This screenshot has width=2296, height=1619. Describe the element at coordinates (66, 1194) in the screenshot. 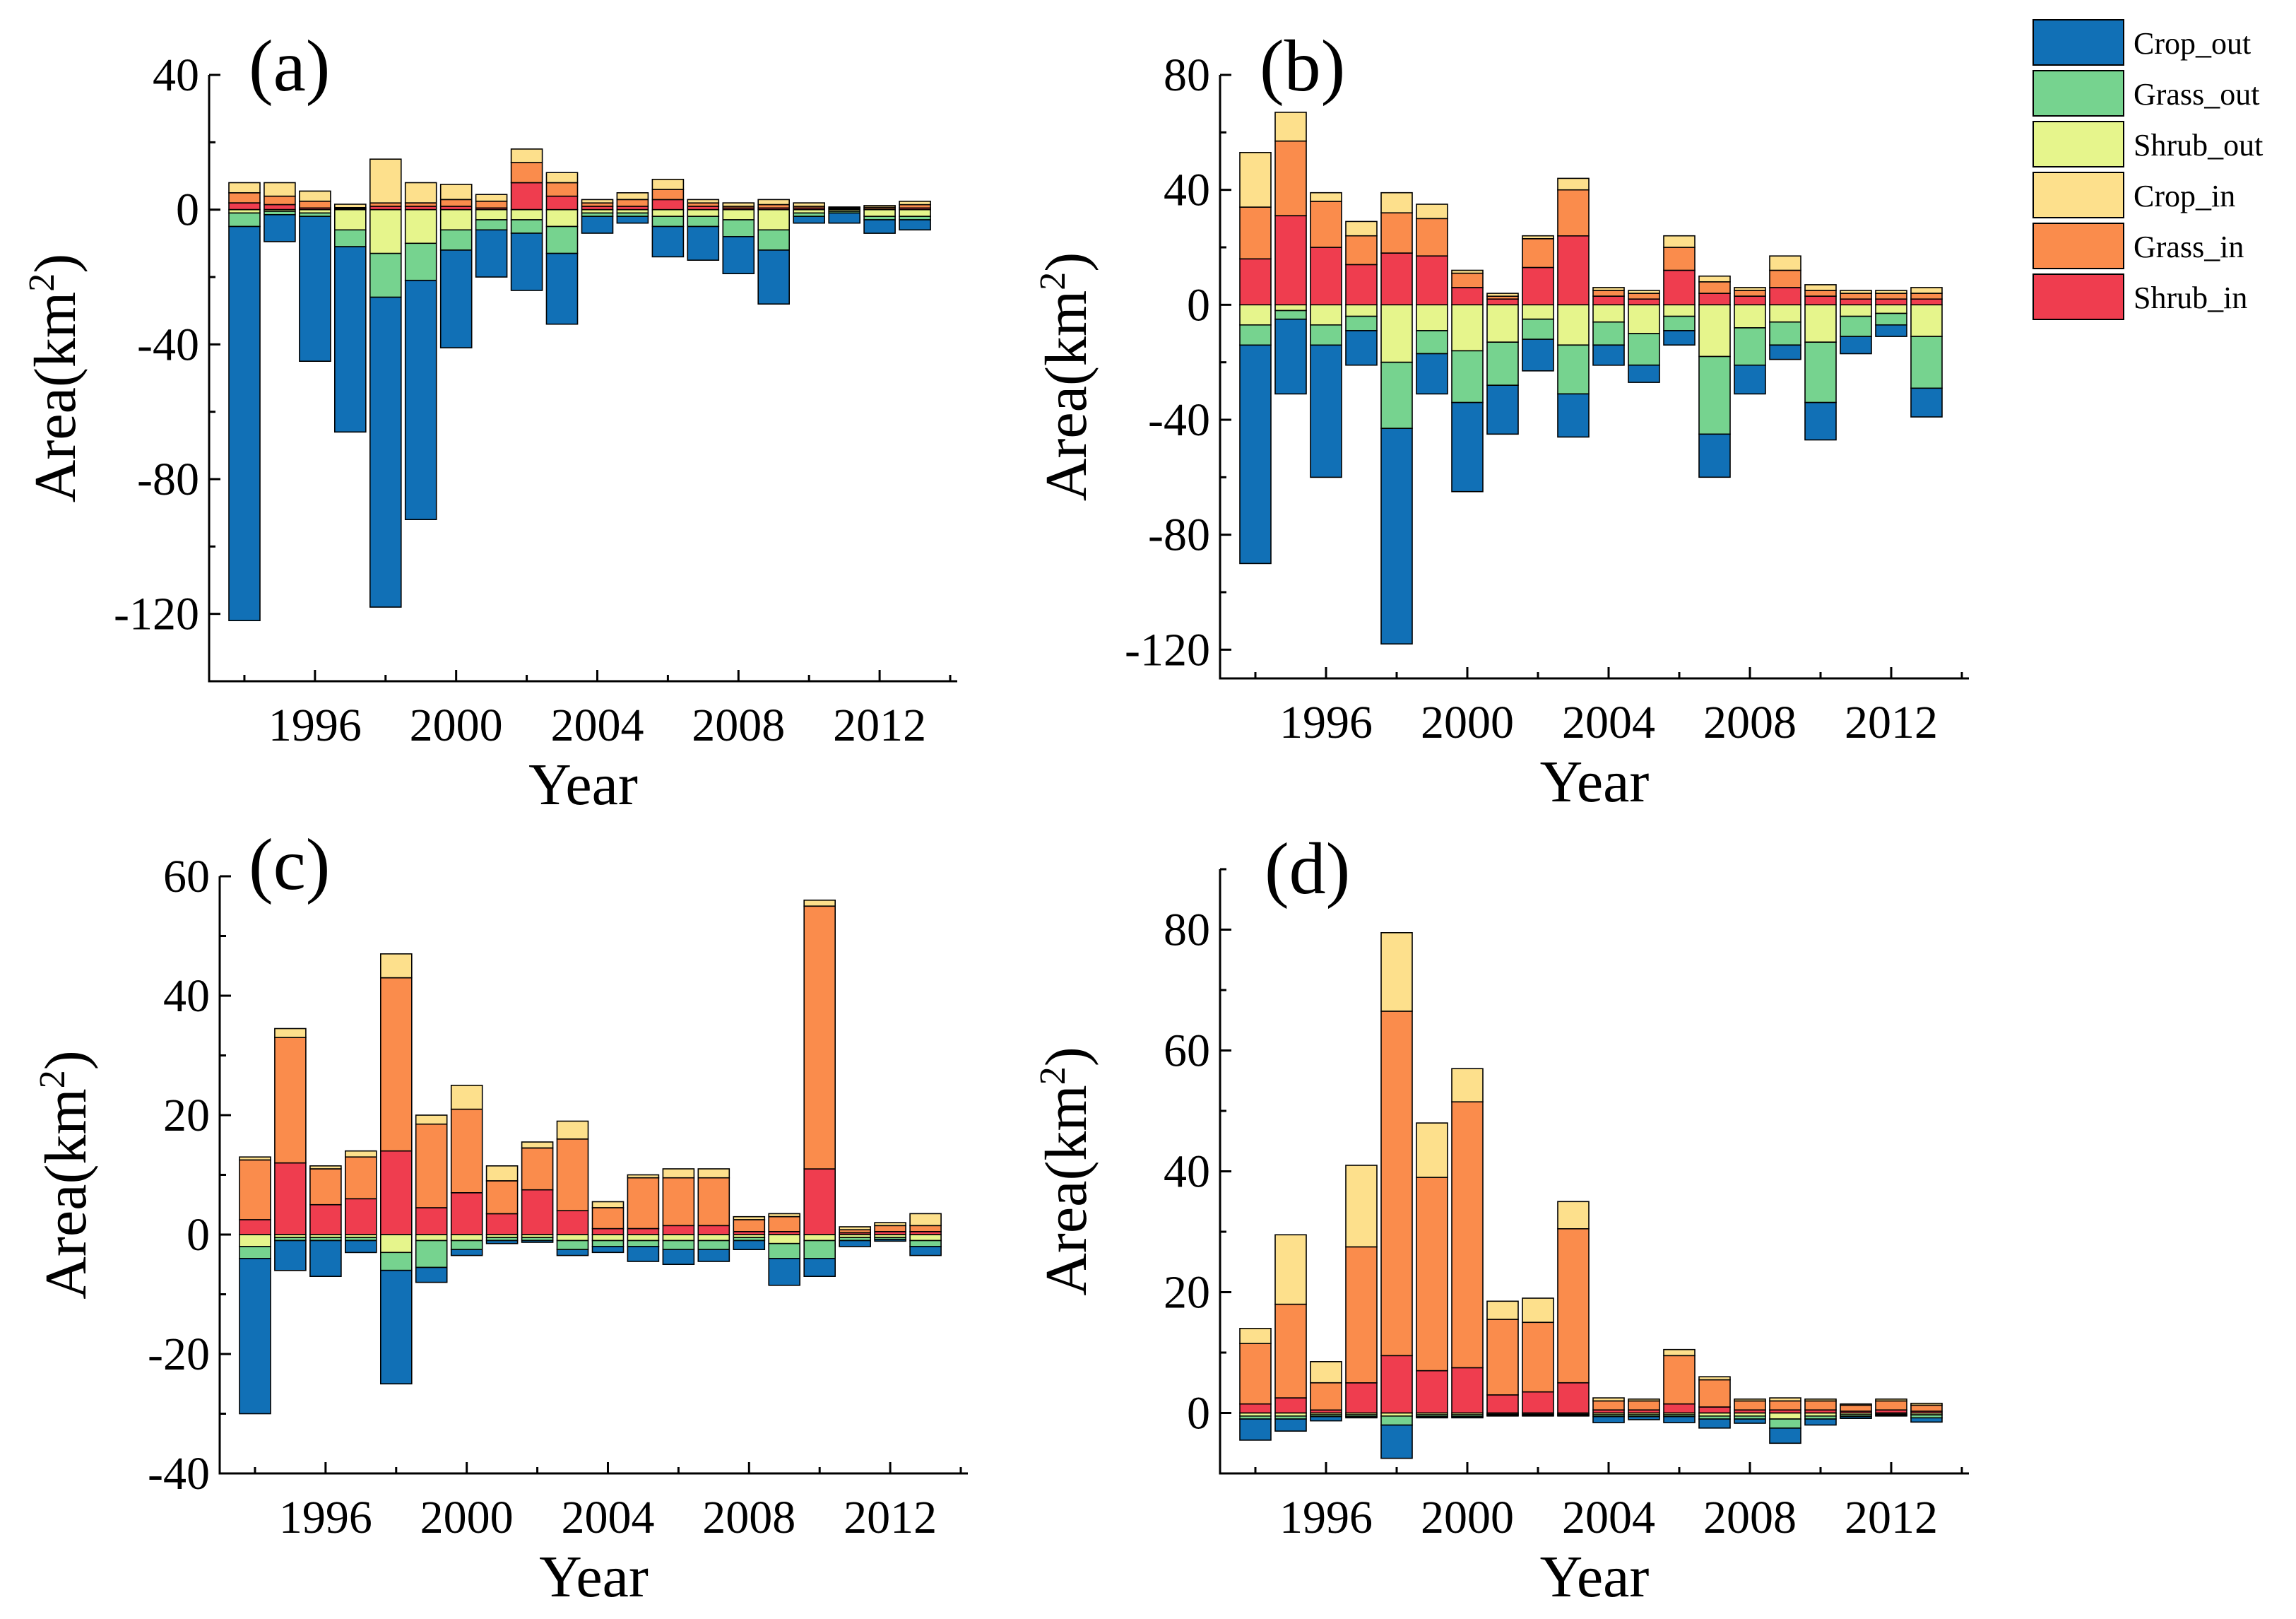

I see `y-axis-title-main: Area(km` at that location.